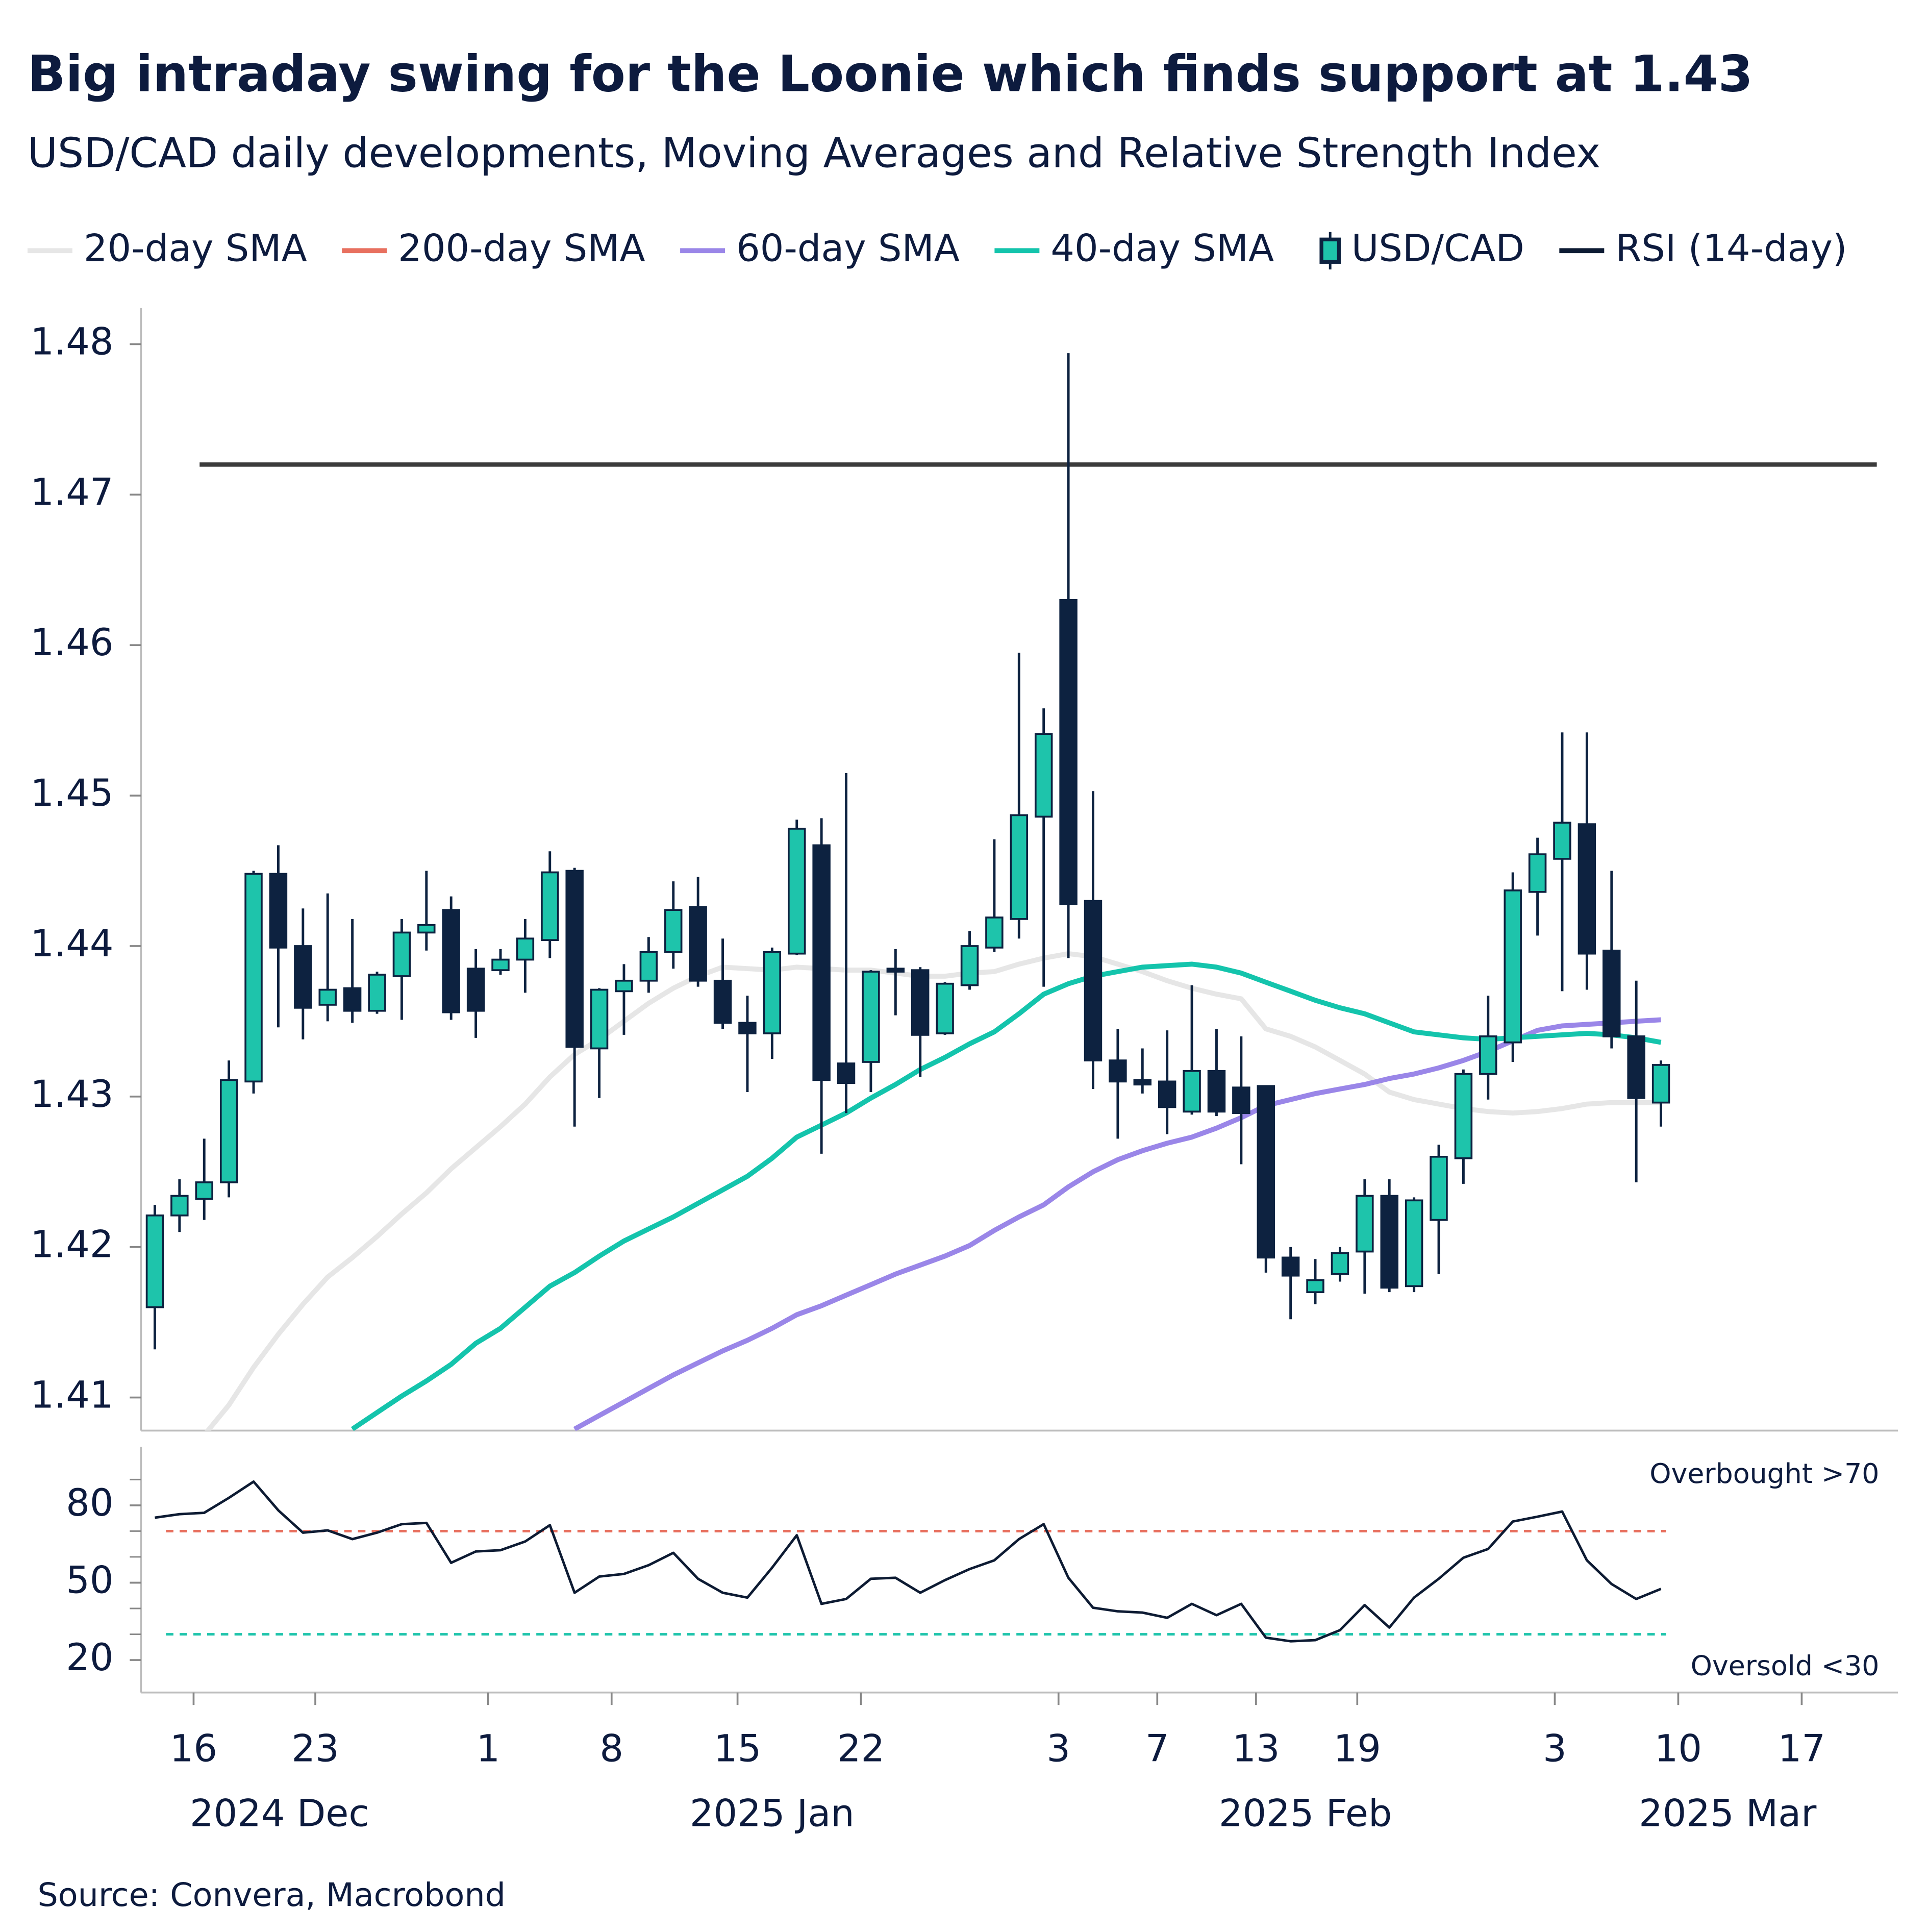 This screenshot has width=1928, height=1932. What do you see at coordinates (488, 1749) in the screenshot?
I see `x-tick-label: 1` at bounding box center [488, 1749].